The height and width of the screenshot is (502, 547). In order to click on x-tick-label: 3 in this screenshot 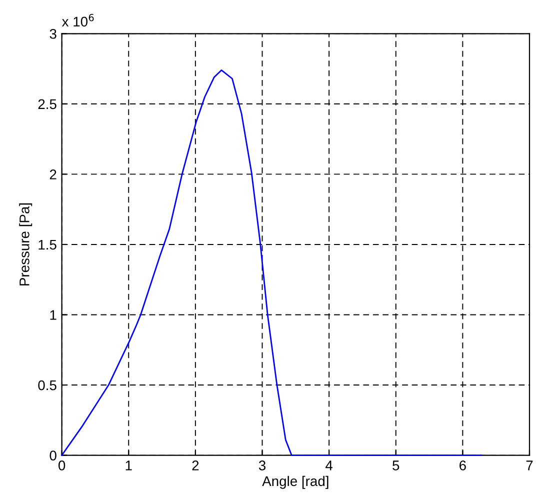, I will do `click(262, 465)`.